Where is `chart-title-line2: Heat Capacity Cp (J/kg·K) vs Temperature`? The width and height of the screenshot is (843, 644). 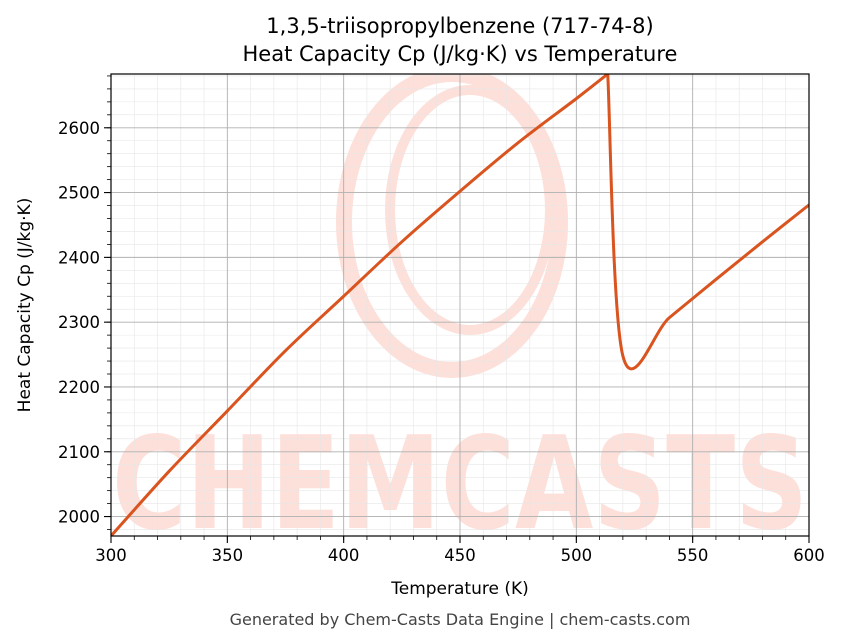
chart-title-line2: Heat Capacity Cp (J/kg·K) vs Temperature is located at coordinates (460, 54).